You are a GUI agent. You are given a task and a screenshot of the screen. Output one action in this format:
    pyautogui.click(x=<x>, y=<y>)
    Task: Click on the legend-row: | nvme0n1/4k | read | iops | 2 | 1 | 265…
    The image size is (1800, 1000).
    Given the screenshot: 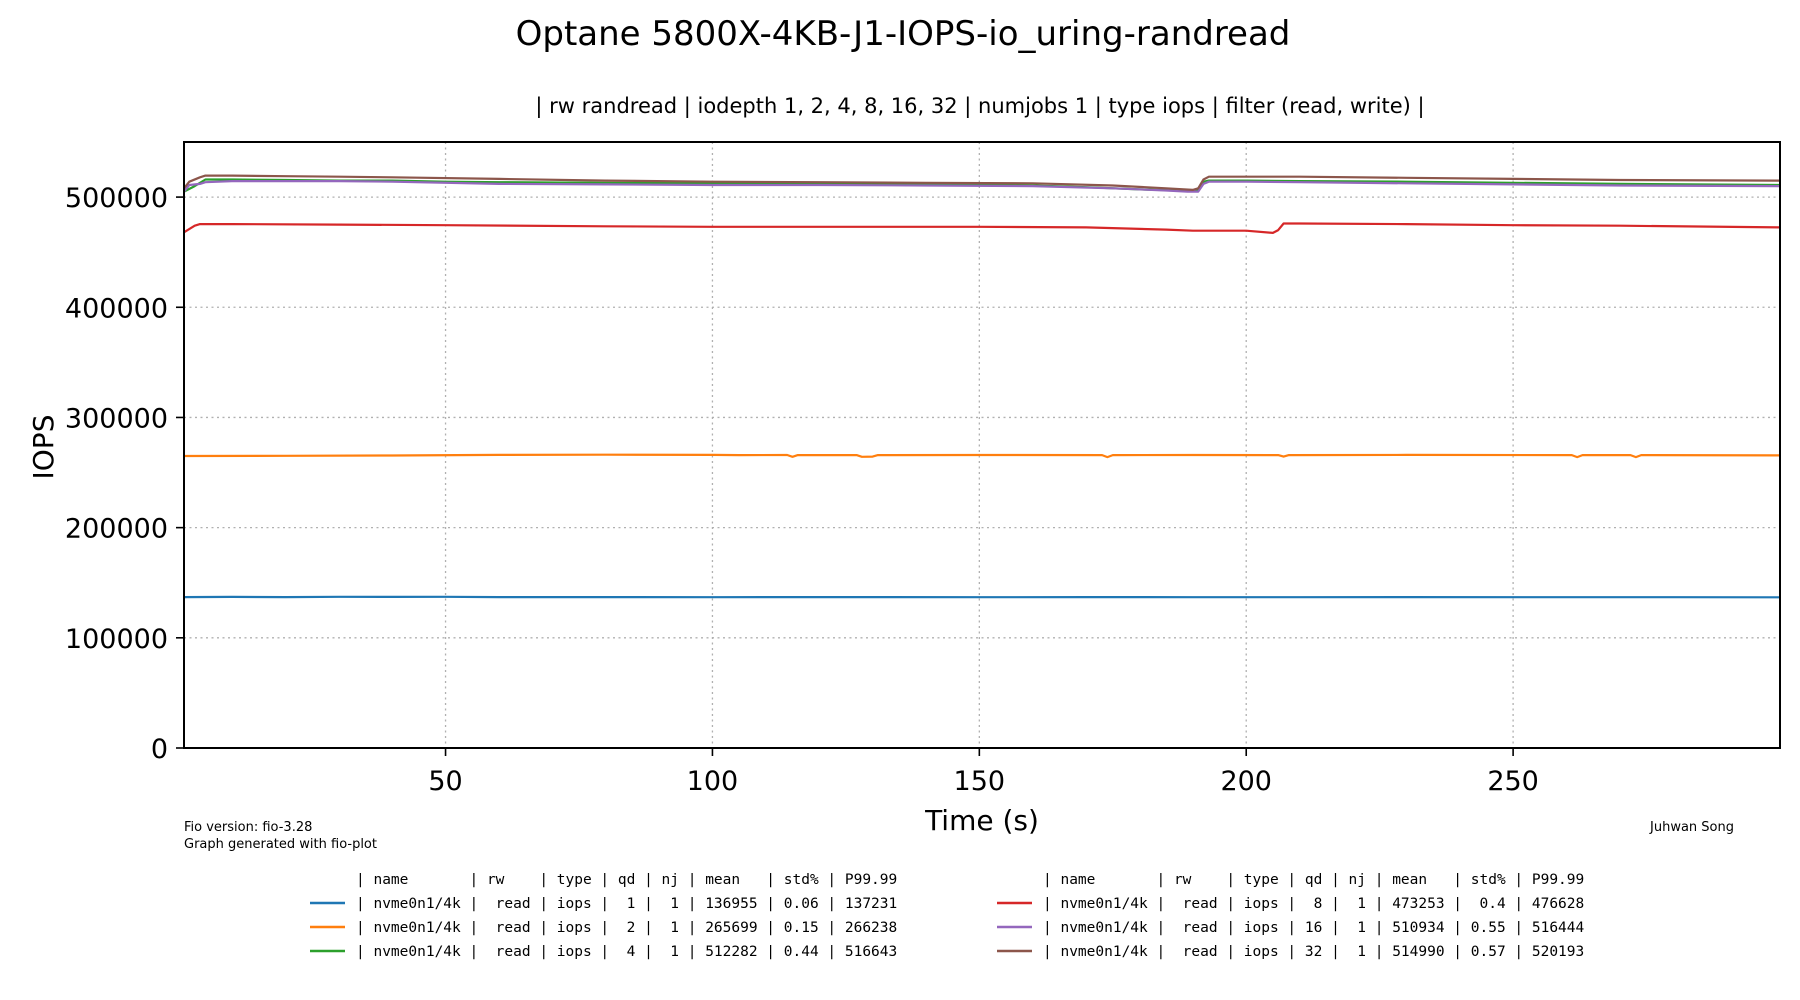 What is the action you would take?
    pyautogui.click(x=626, y=928)
    